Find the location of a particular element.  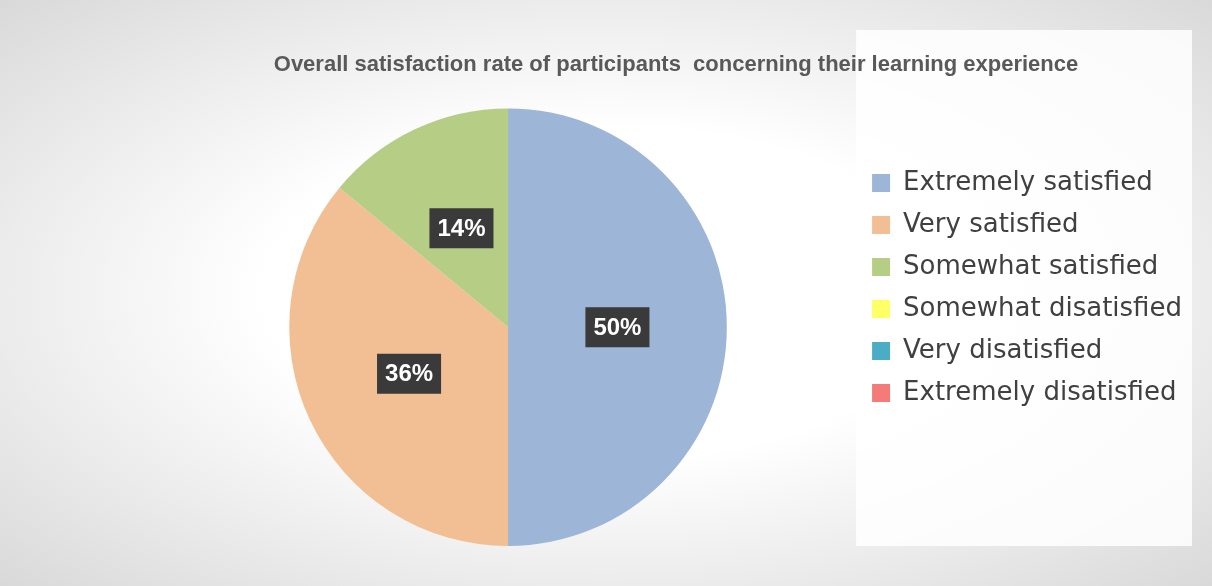

legend-label: Somewhat satisfied is located at coordinates (1031, 264).